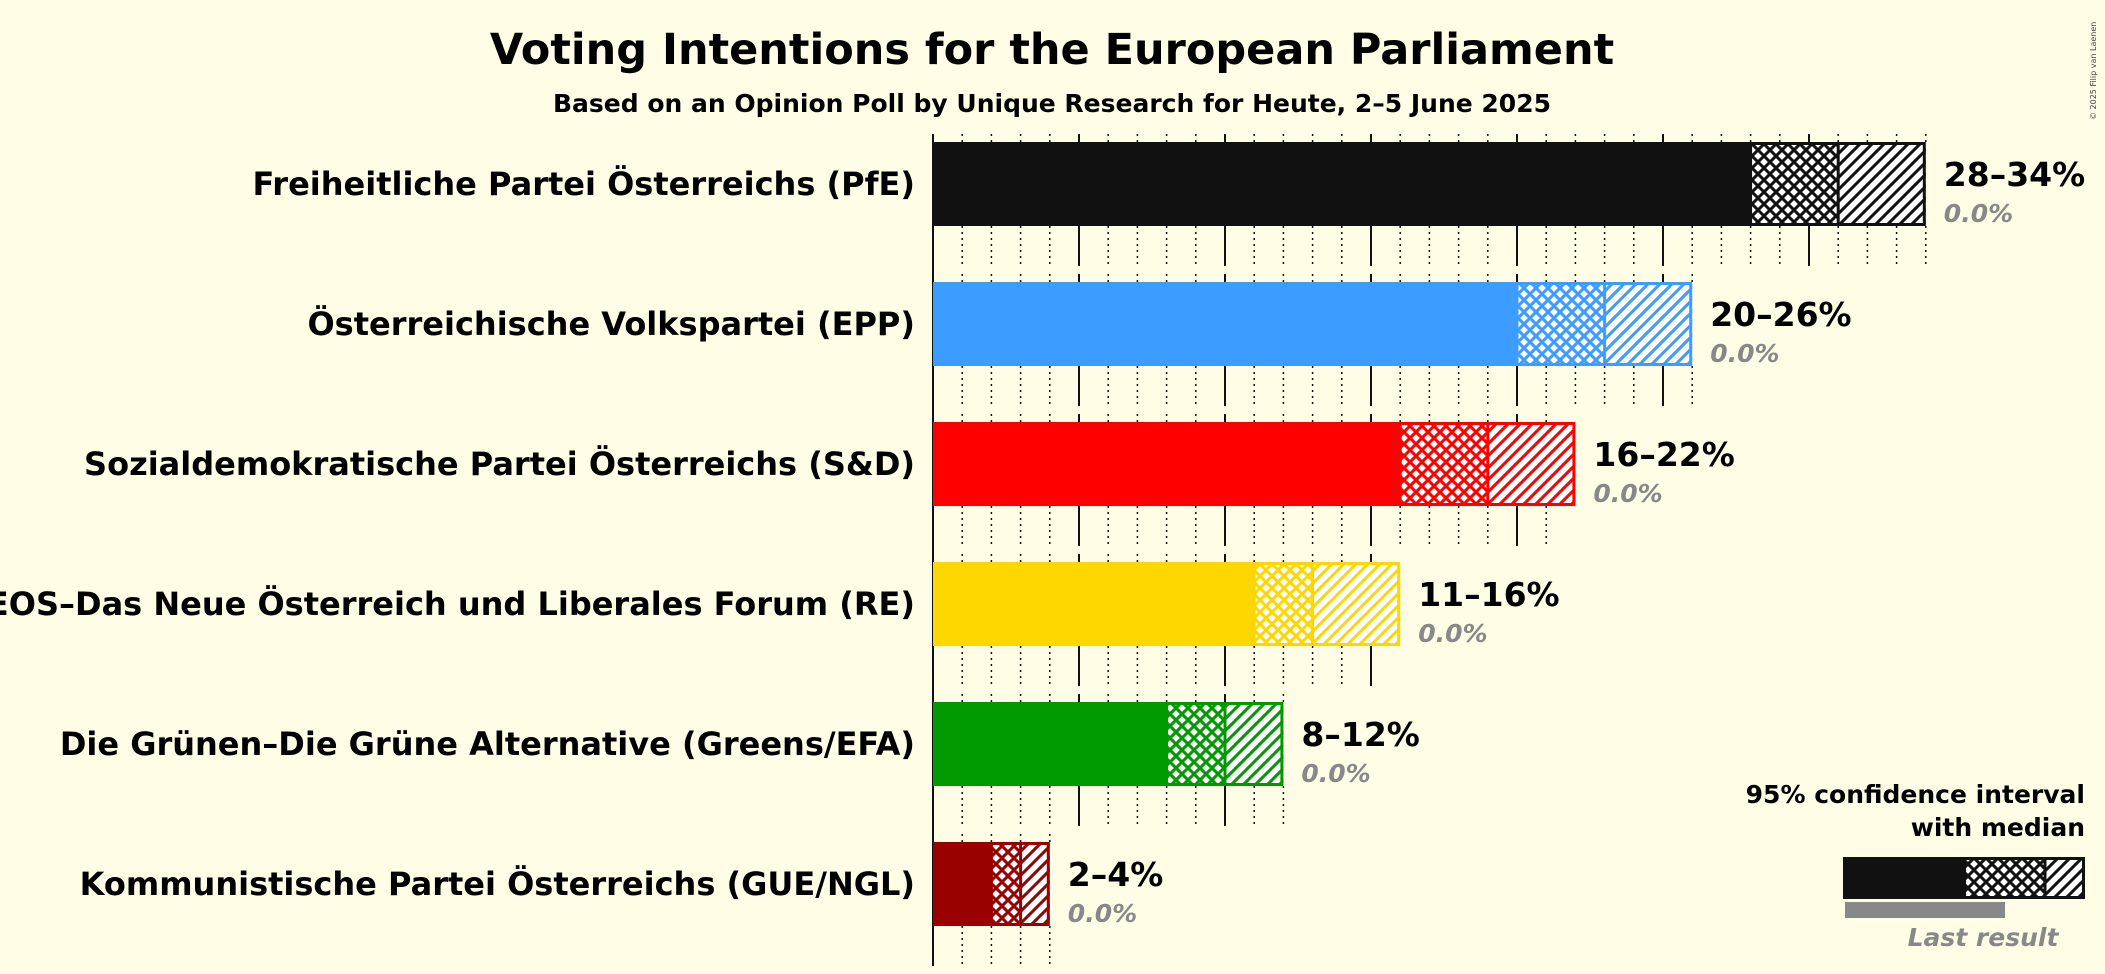 This screenshot has height=974, width=2105. What do you see at coordinates (2093, 71) in the screenshot?
I see `copyright-text: © 2025 Filip van Laenen` at bounding box center [2093, 71].